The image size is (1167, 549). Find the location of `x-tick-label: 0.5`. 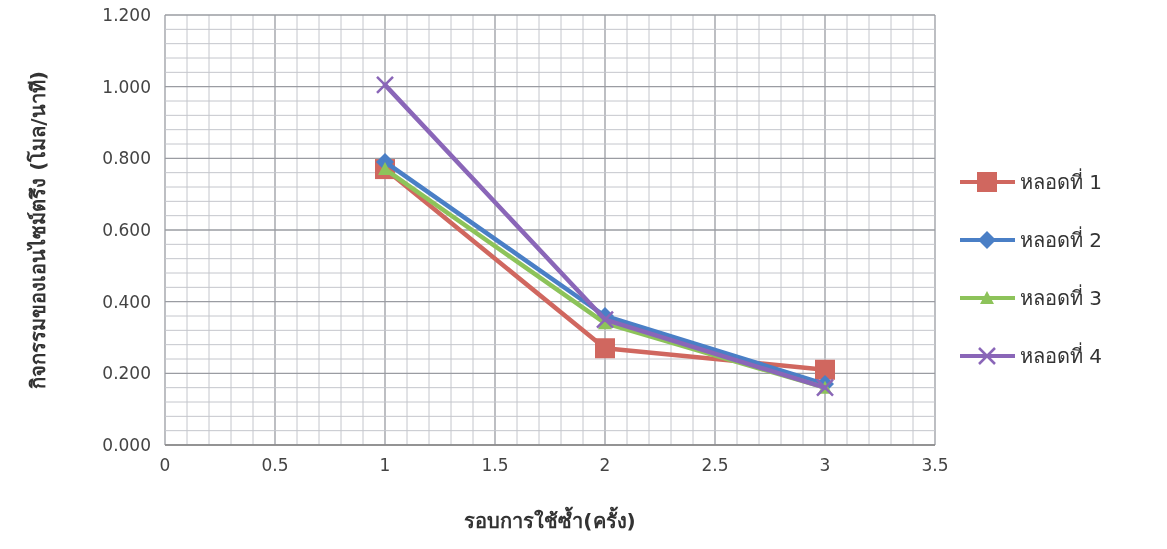

x-tick-label: 0.5 is located at coordinates (275, 465).